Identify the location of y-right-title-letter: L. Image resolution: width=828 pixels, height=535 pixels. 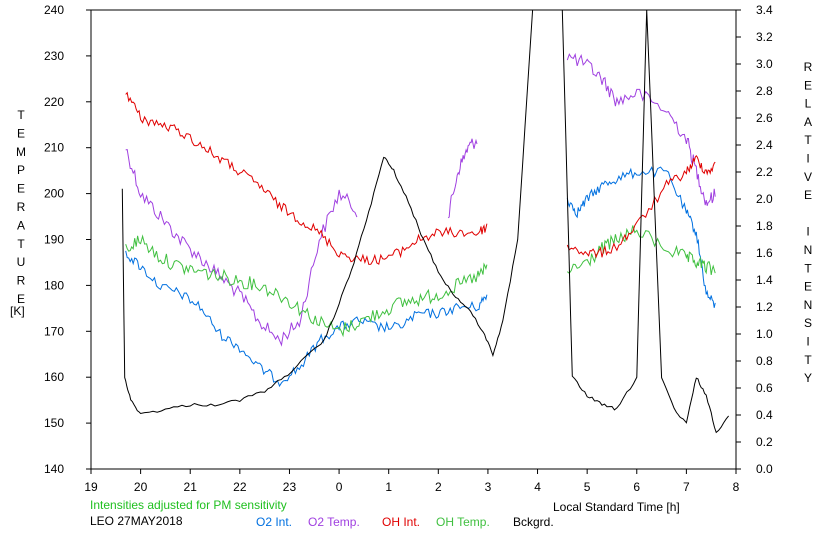
(808, 104).